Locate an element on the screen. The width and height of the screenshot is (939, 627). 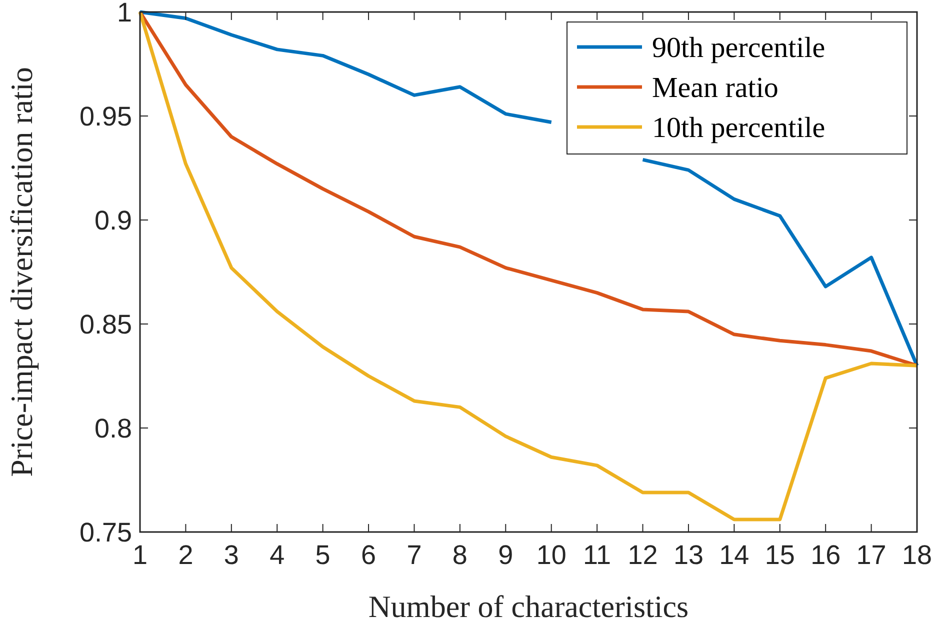
x-tick-label: 15 is located at coordinates (779, 555).